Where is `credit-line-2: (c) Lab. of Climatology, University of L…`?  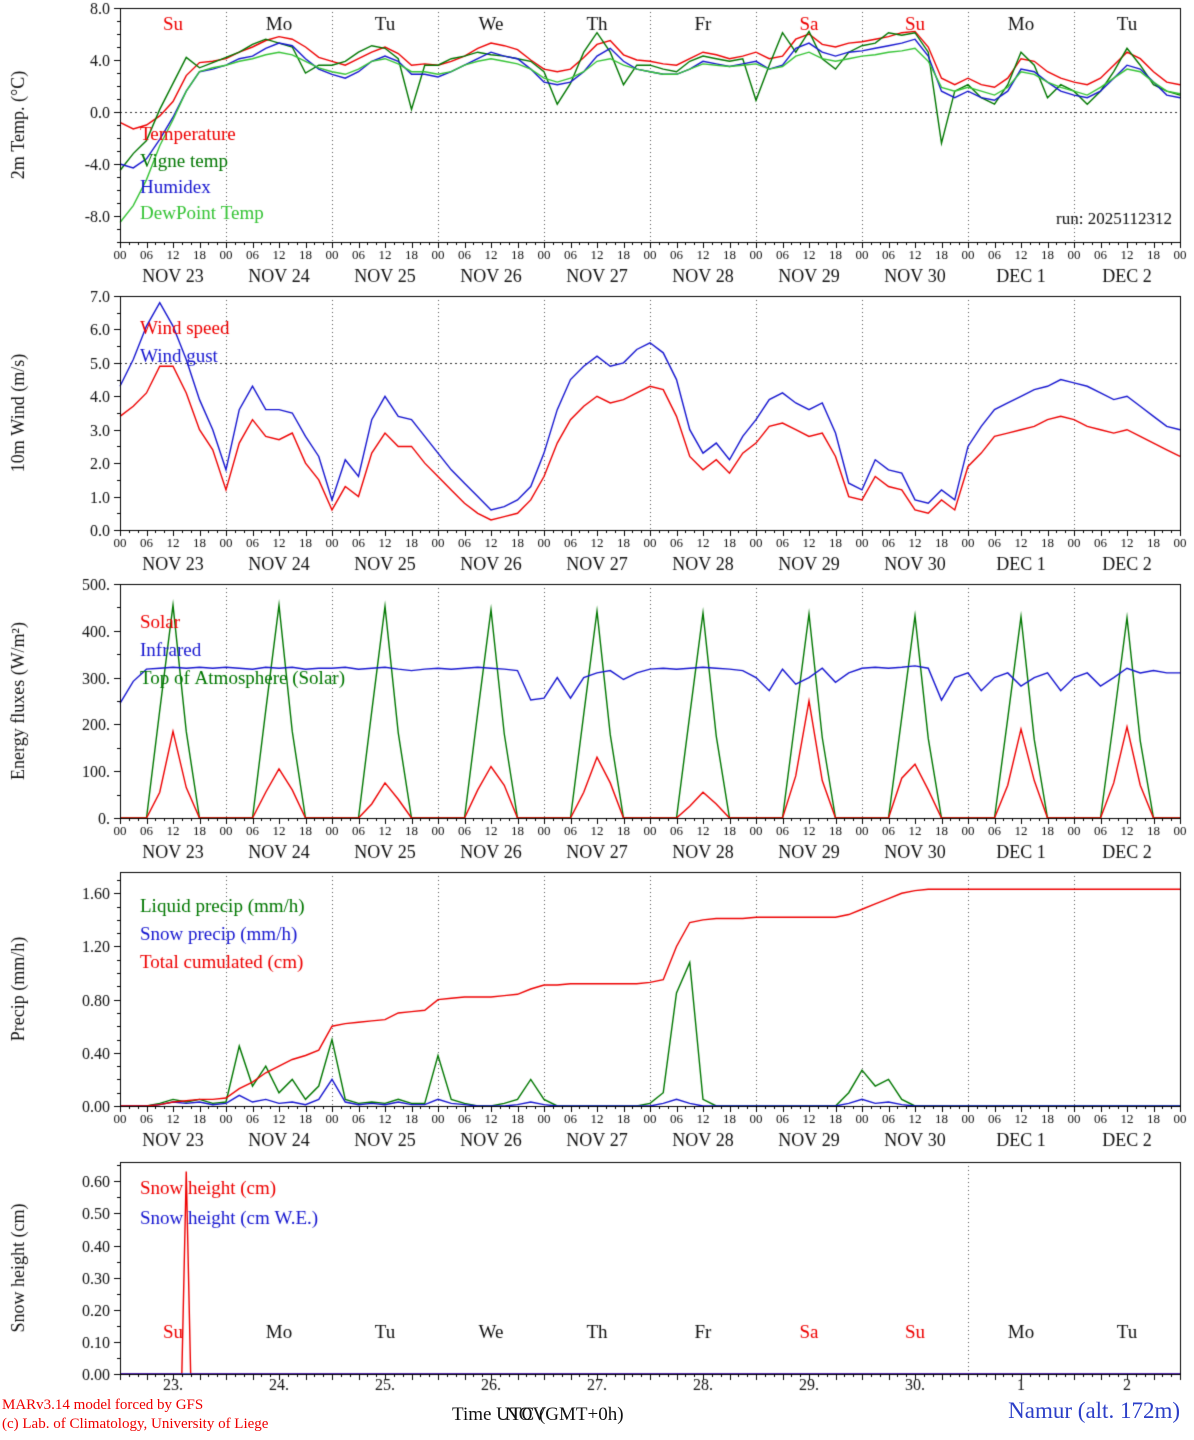 credit-line-2: (c) Lab. of Climatology, University of L… is located at coordinates (135, 1424).